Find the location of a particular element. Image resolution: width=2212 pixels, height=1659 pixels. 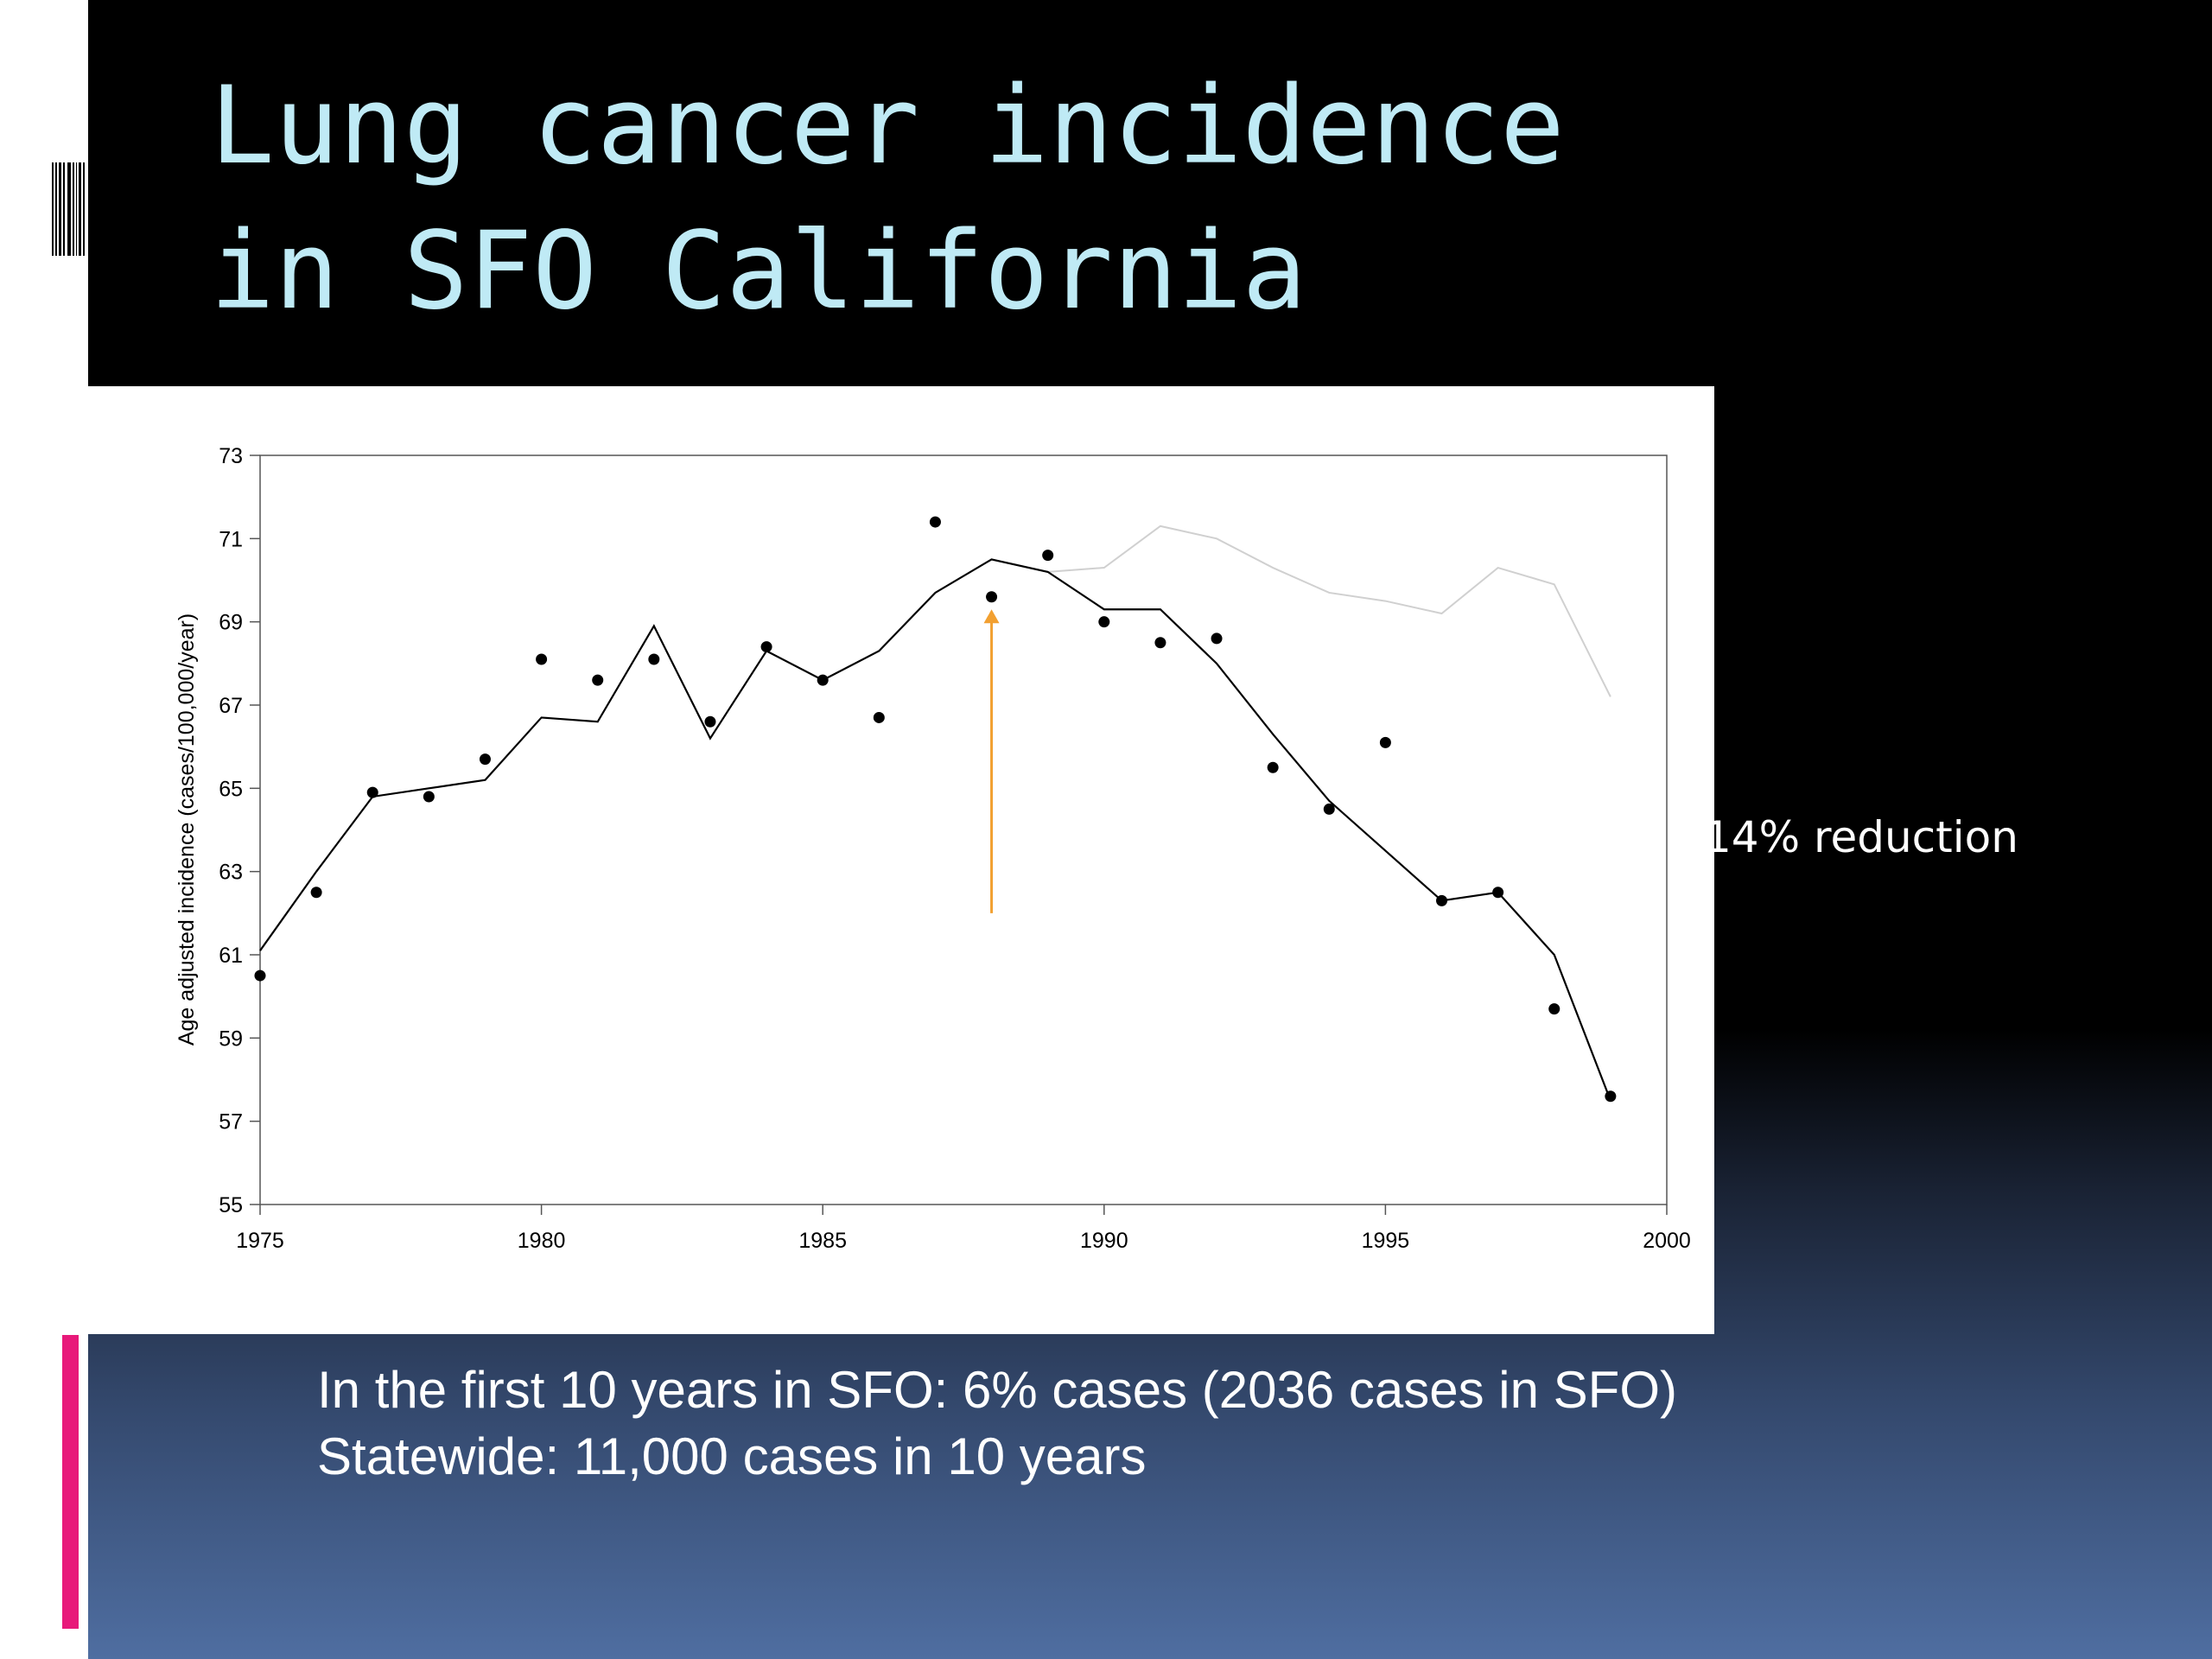

x-tick-label: 1985 is located at coordinates (822, 1241).